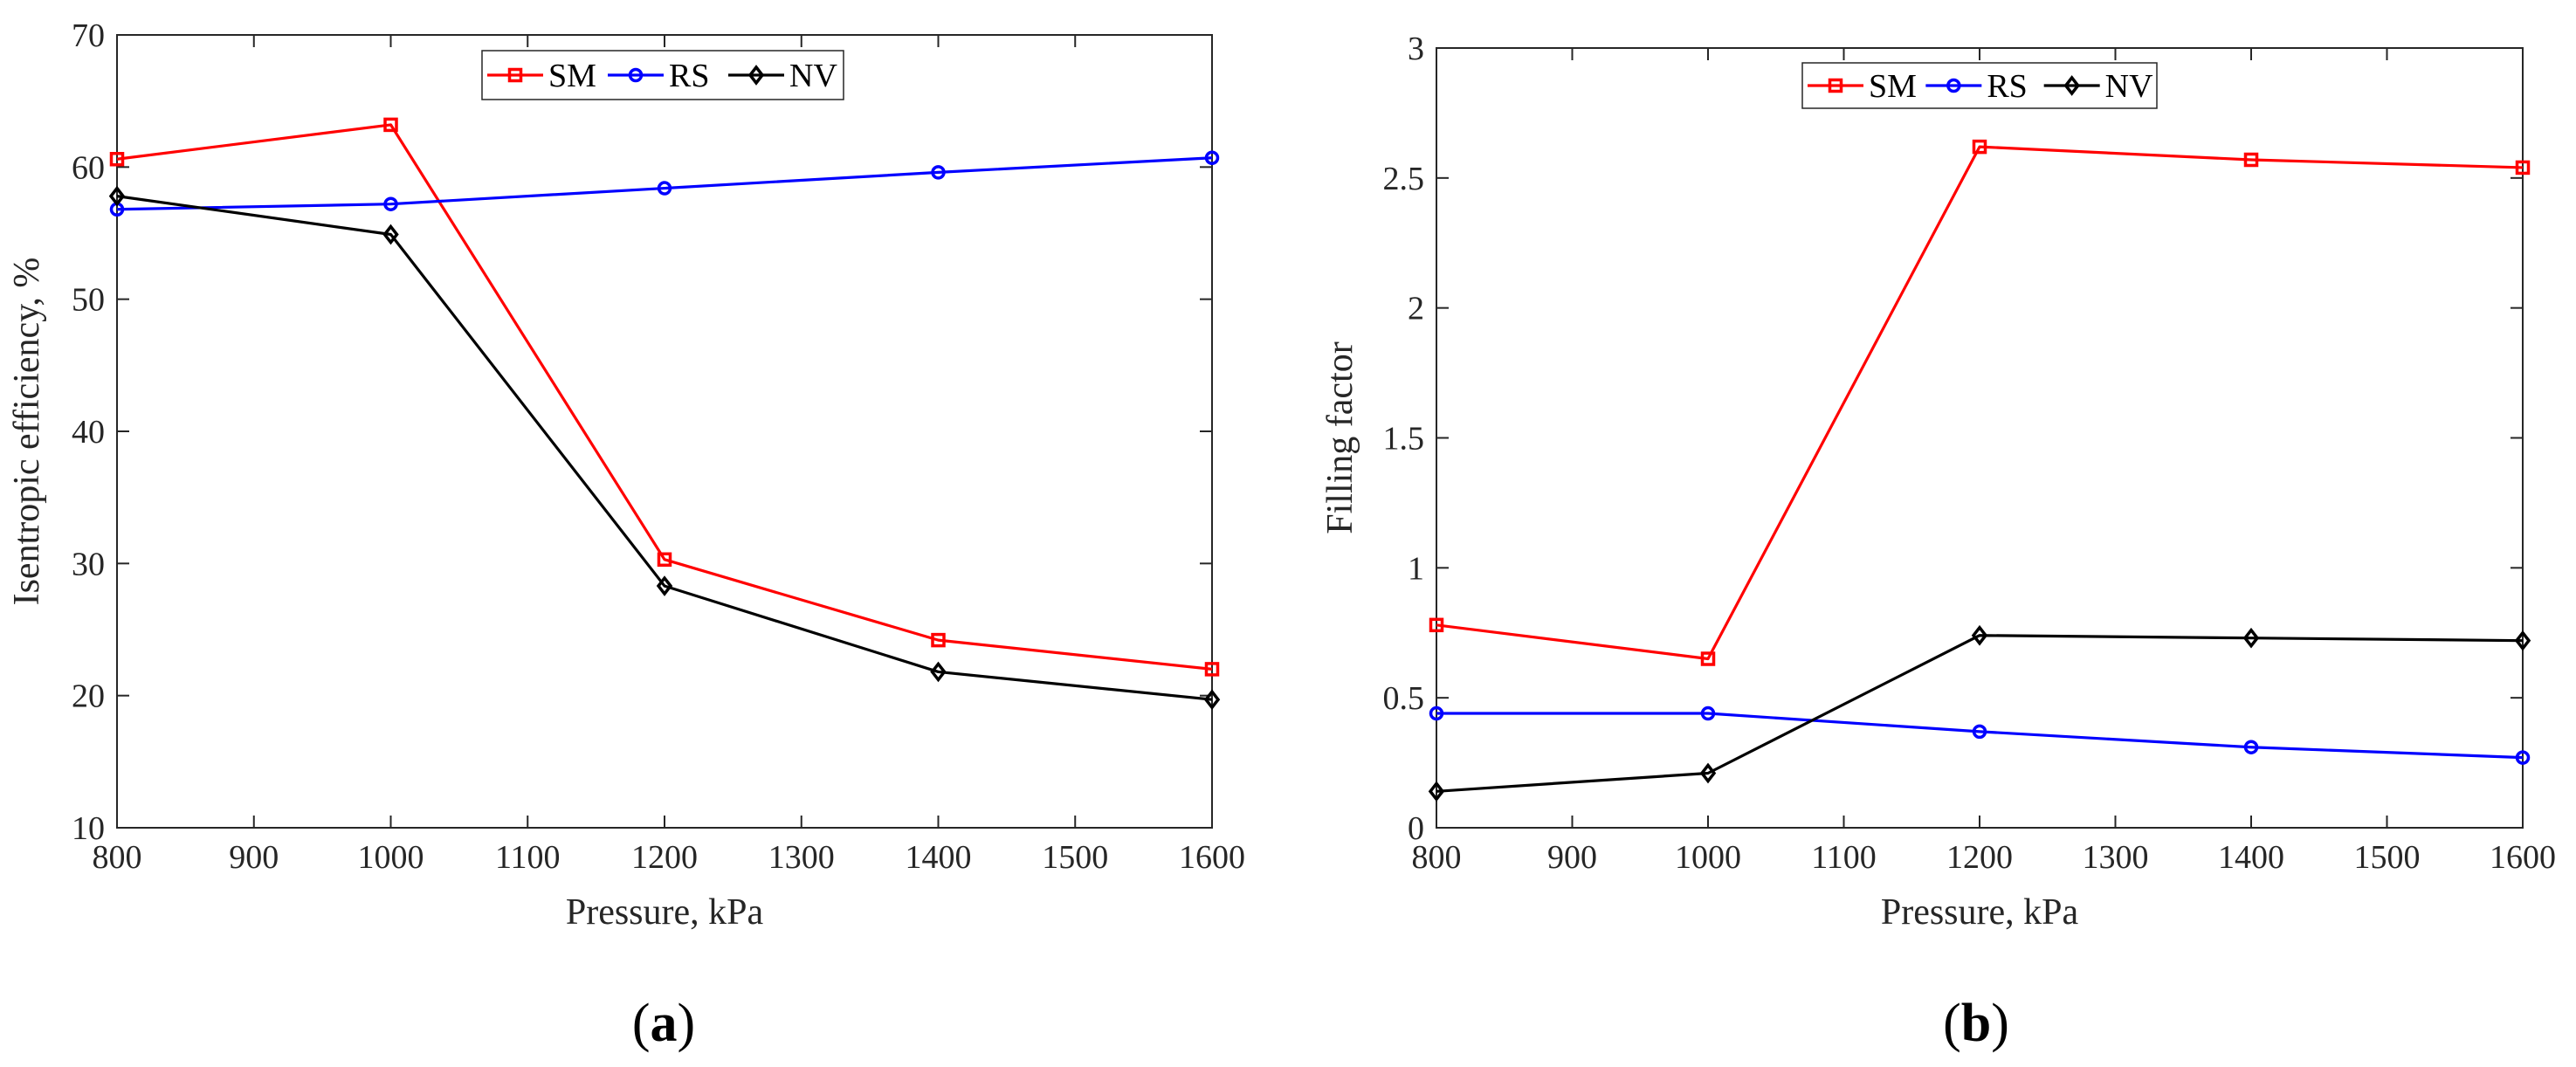 The width and height of the screenshot is (2576, 1067). Describe the element at coordinates (88, 35) in the screenshot. I see `y-tick-label-a-6: 70` at that location.